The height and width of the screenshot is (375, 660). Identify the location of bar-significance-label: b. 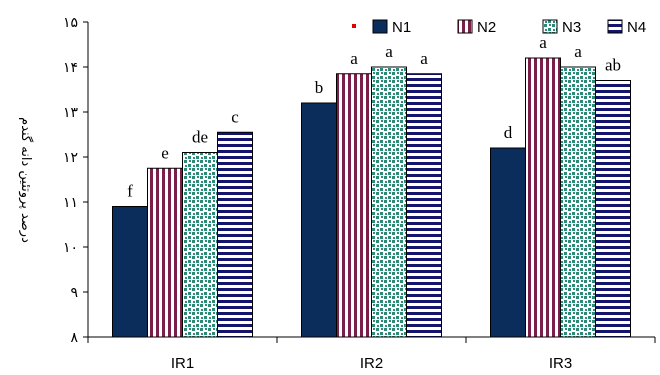
(319, 87).